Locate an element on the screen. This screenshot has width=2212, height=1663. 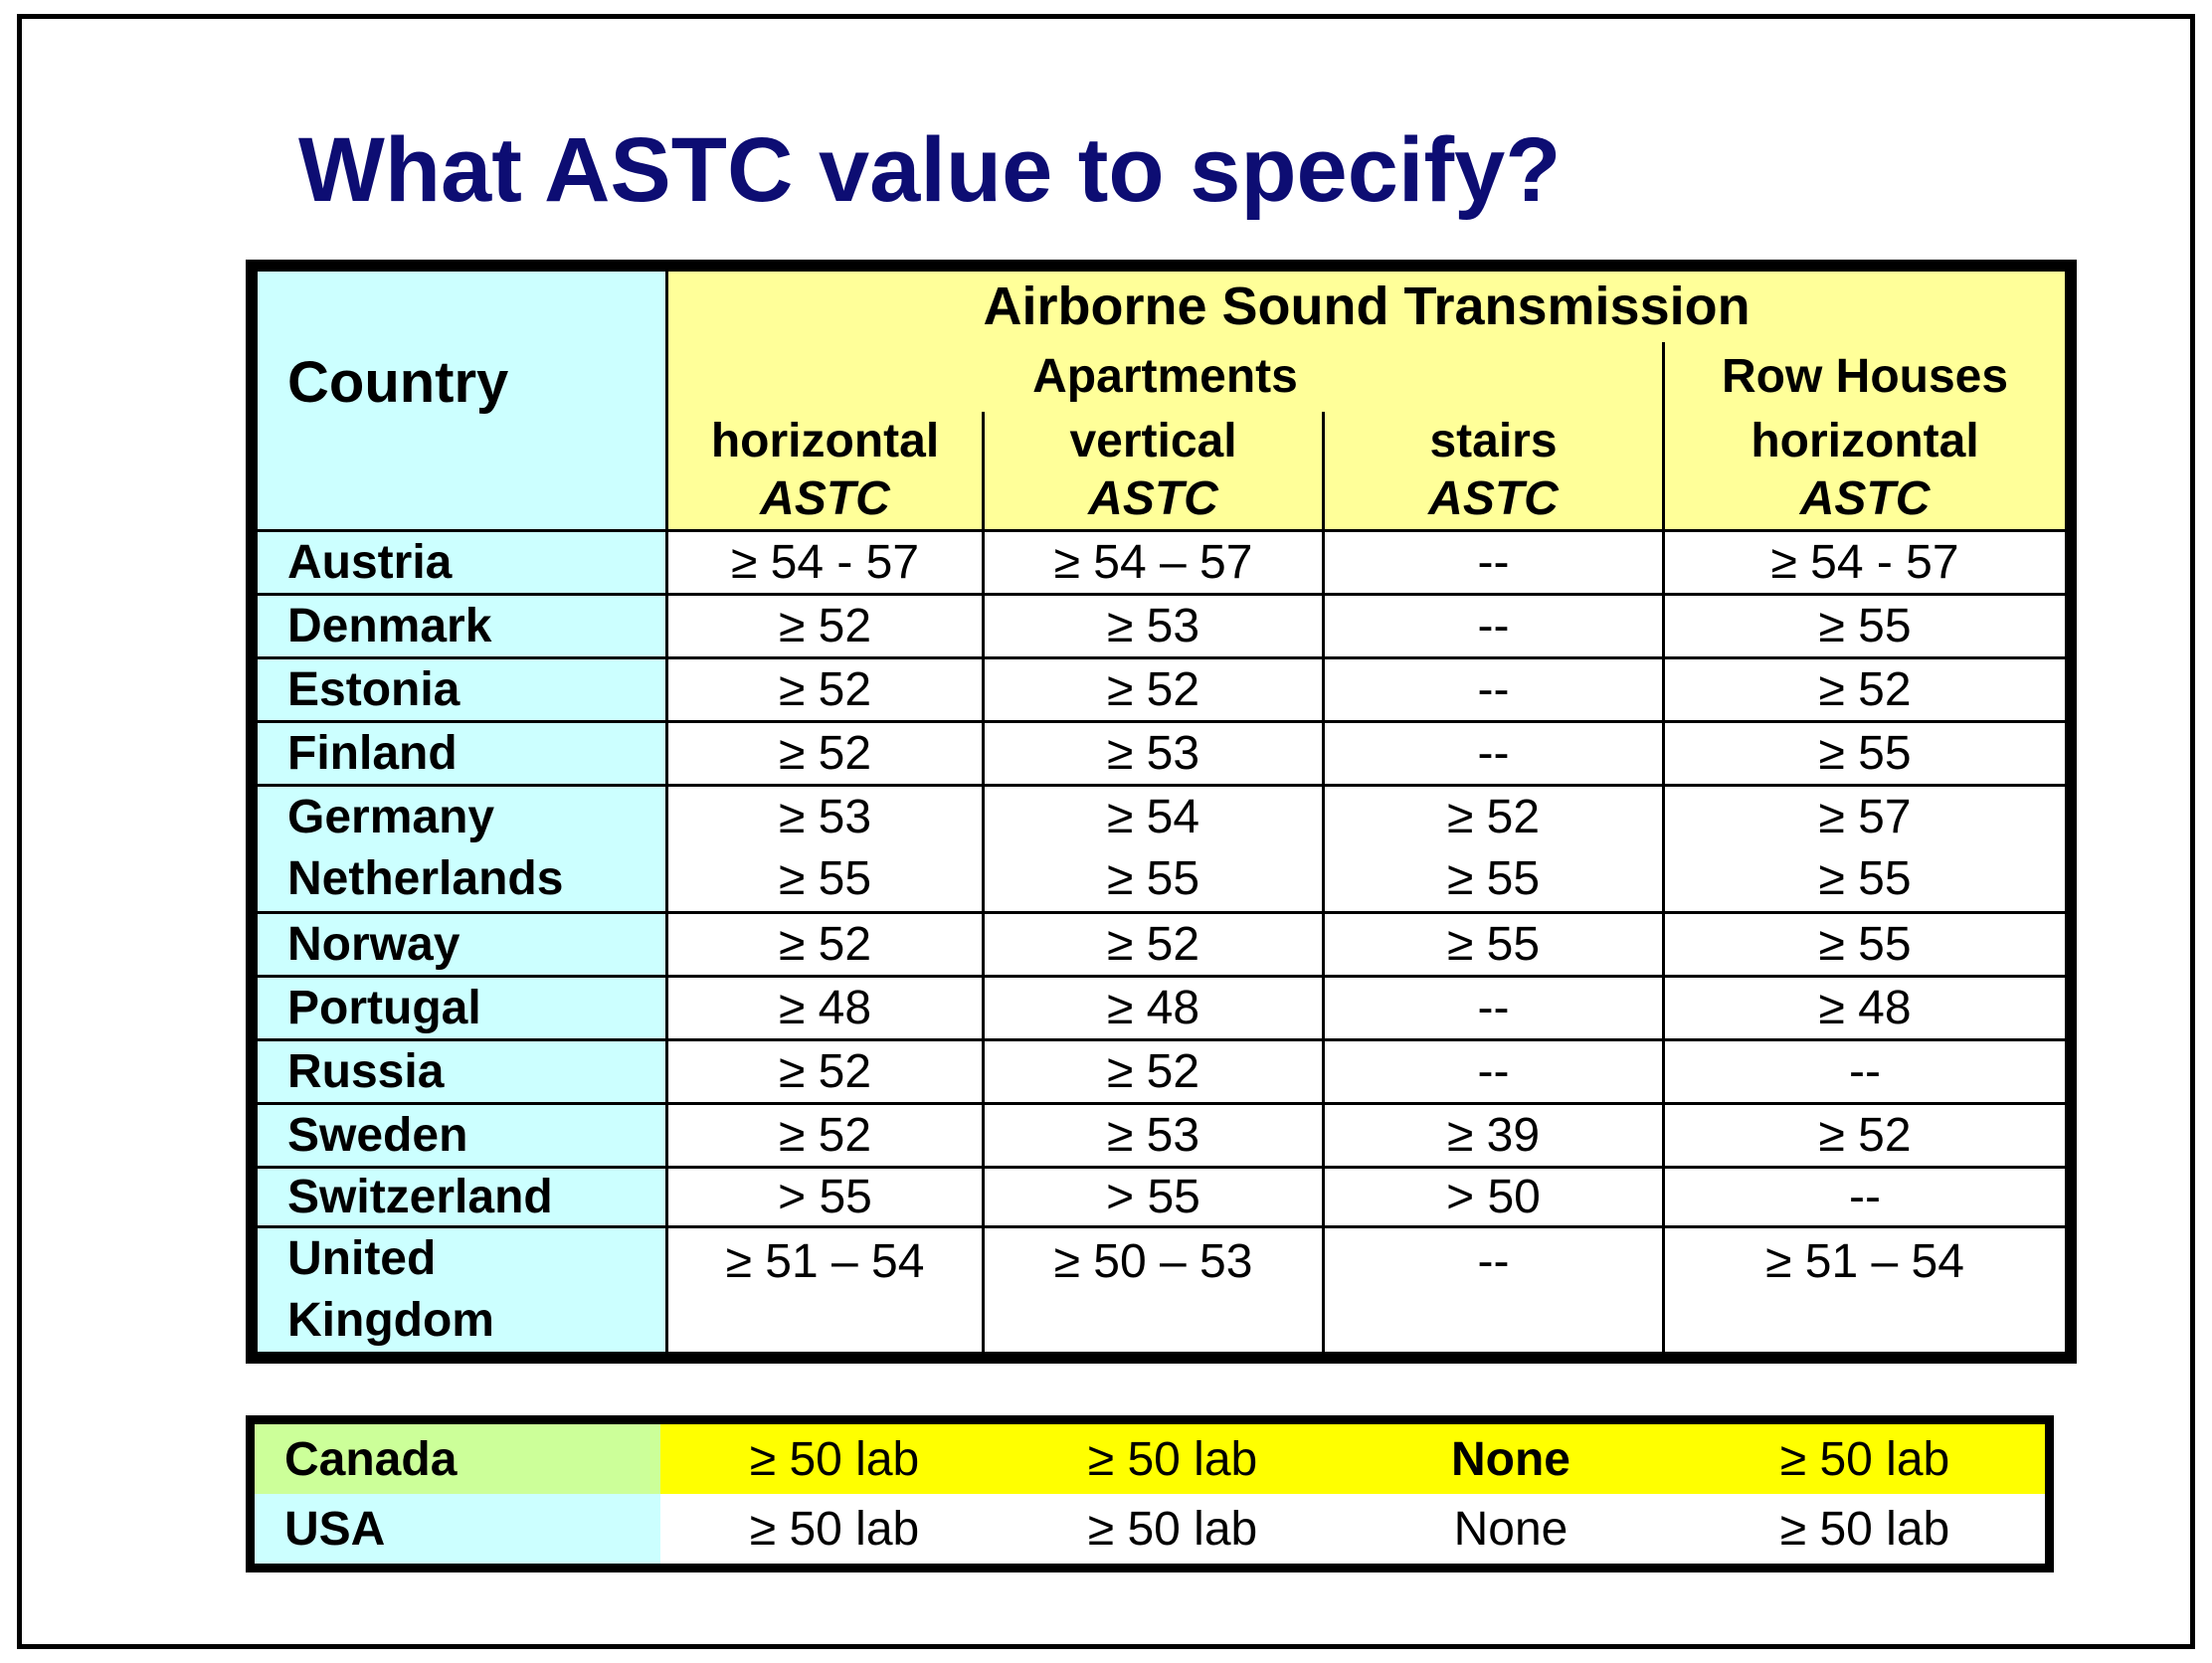
value-cell: ≥ 54 – 57 is located at coordinates (1153, 563).